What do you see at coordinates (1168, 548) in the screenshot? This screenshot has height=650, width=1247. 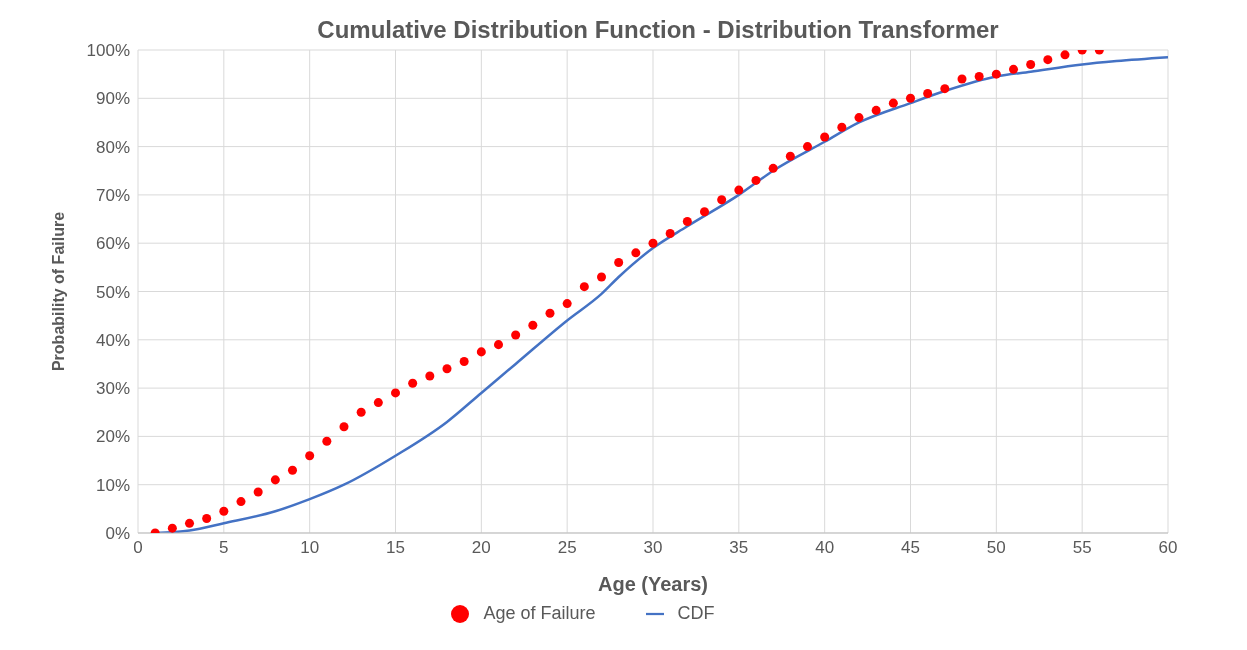 I see `x-tick-label: 60` at bounding box center [1168, 548].